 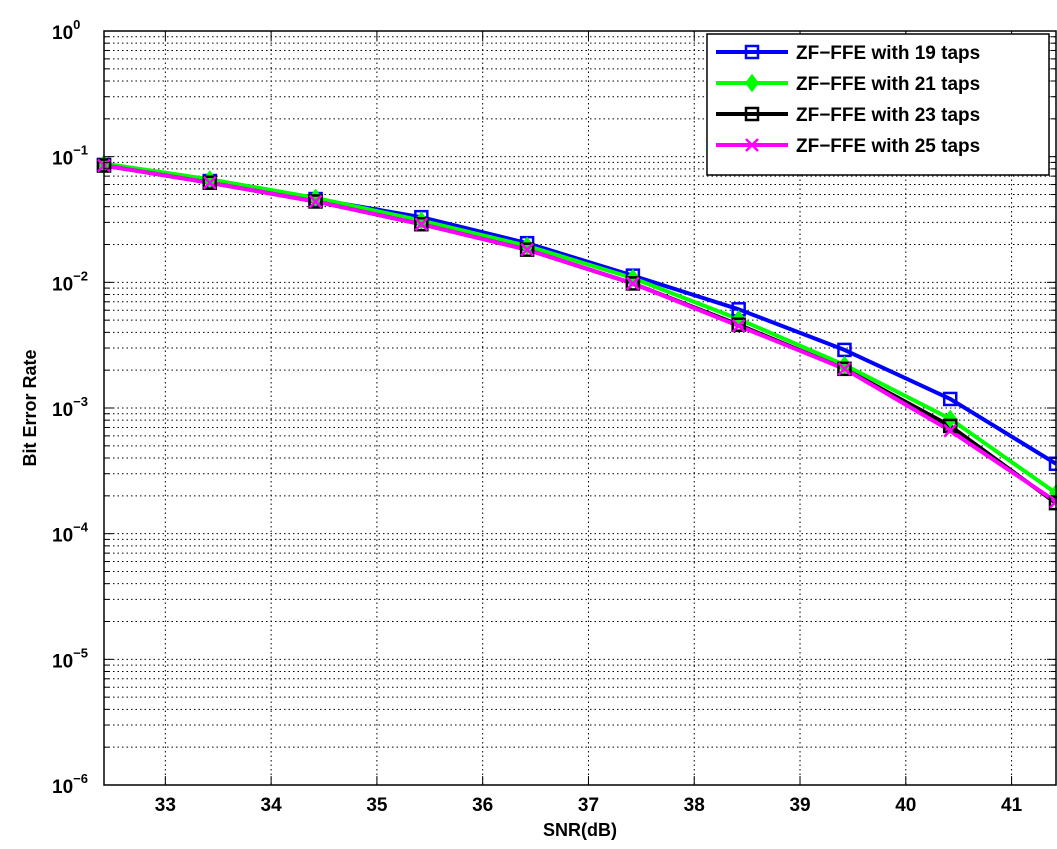 I want to click on y-tick-label: 10⁻⁶, so click(x=70, y=784).